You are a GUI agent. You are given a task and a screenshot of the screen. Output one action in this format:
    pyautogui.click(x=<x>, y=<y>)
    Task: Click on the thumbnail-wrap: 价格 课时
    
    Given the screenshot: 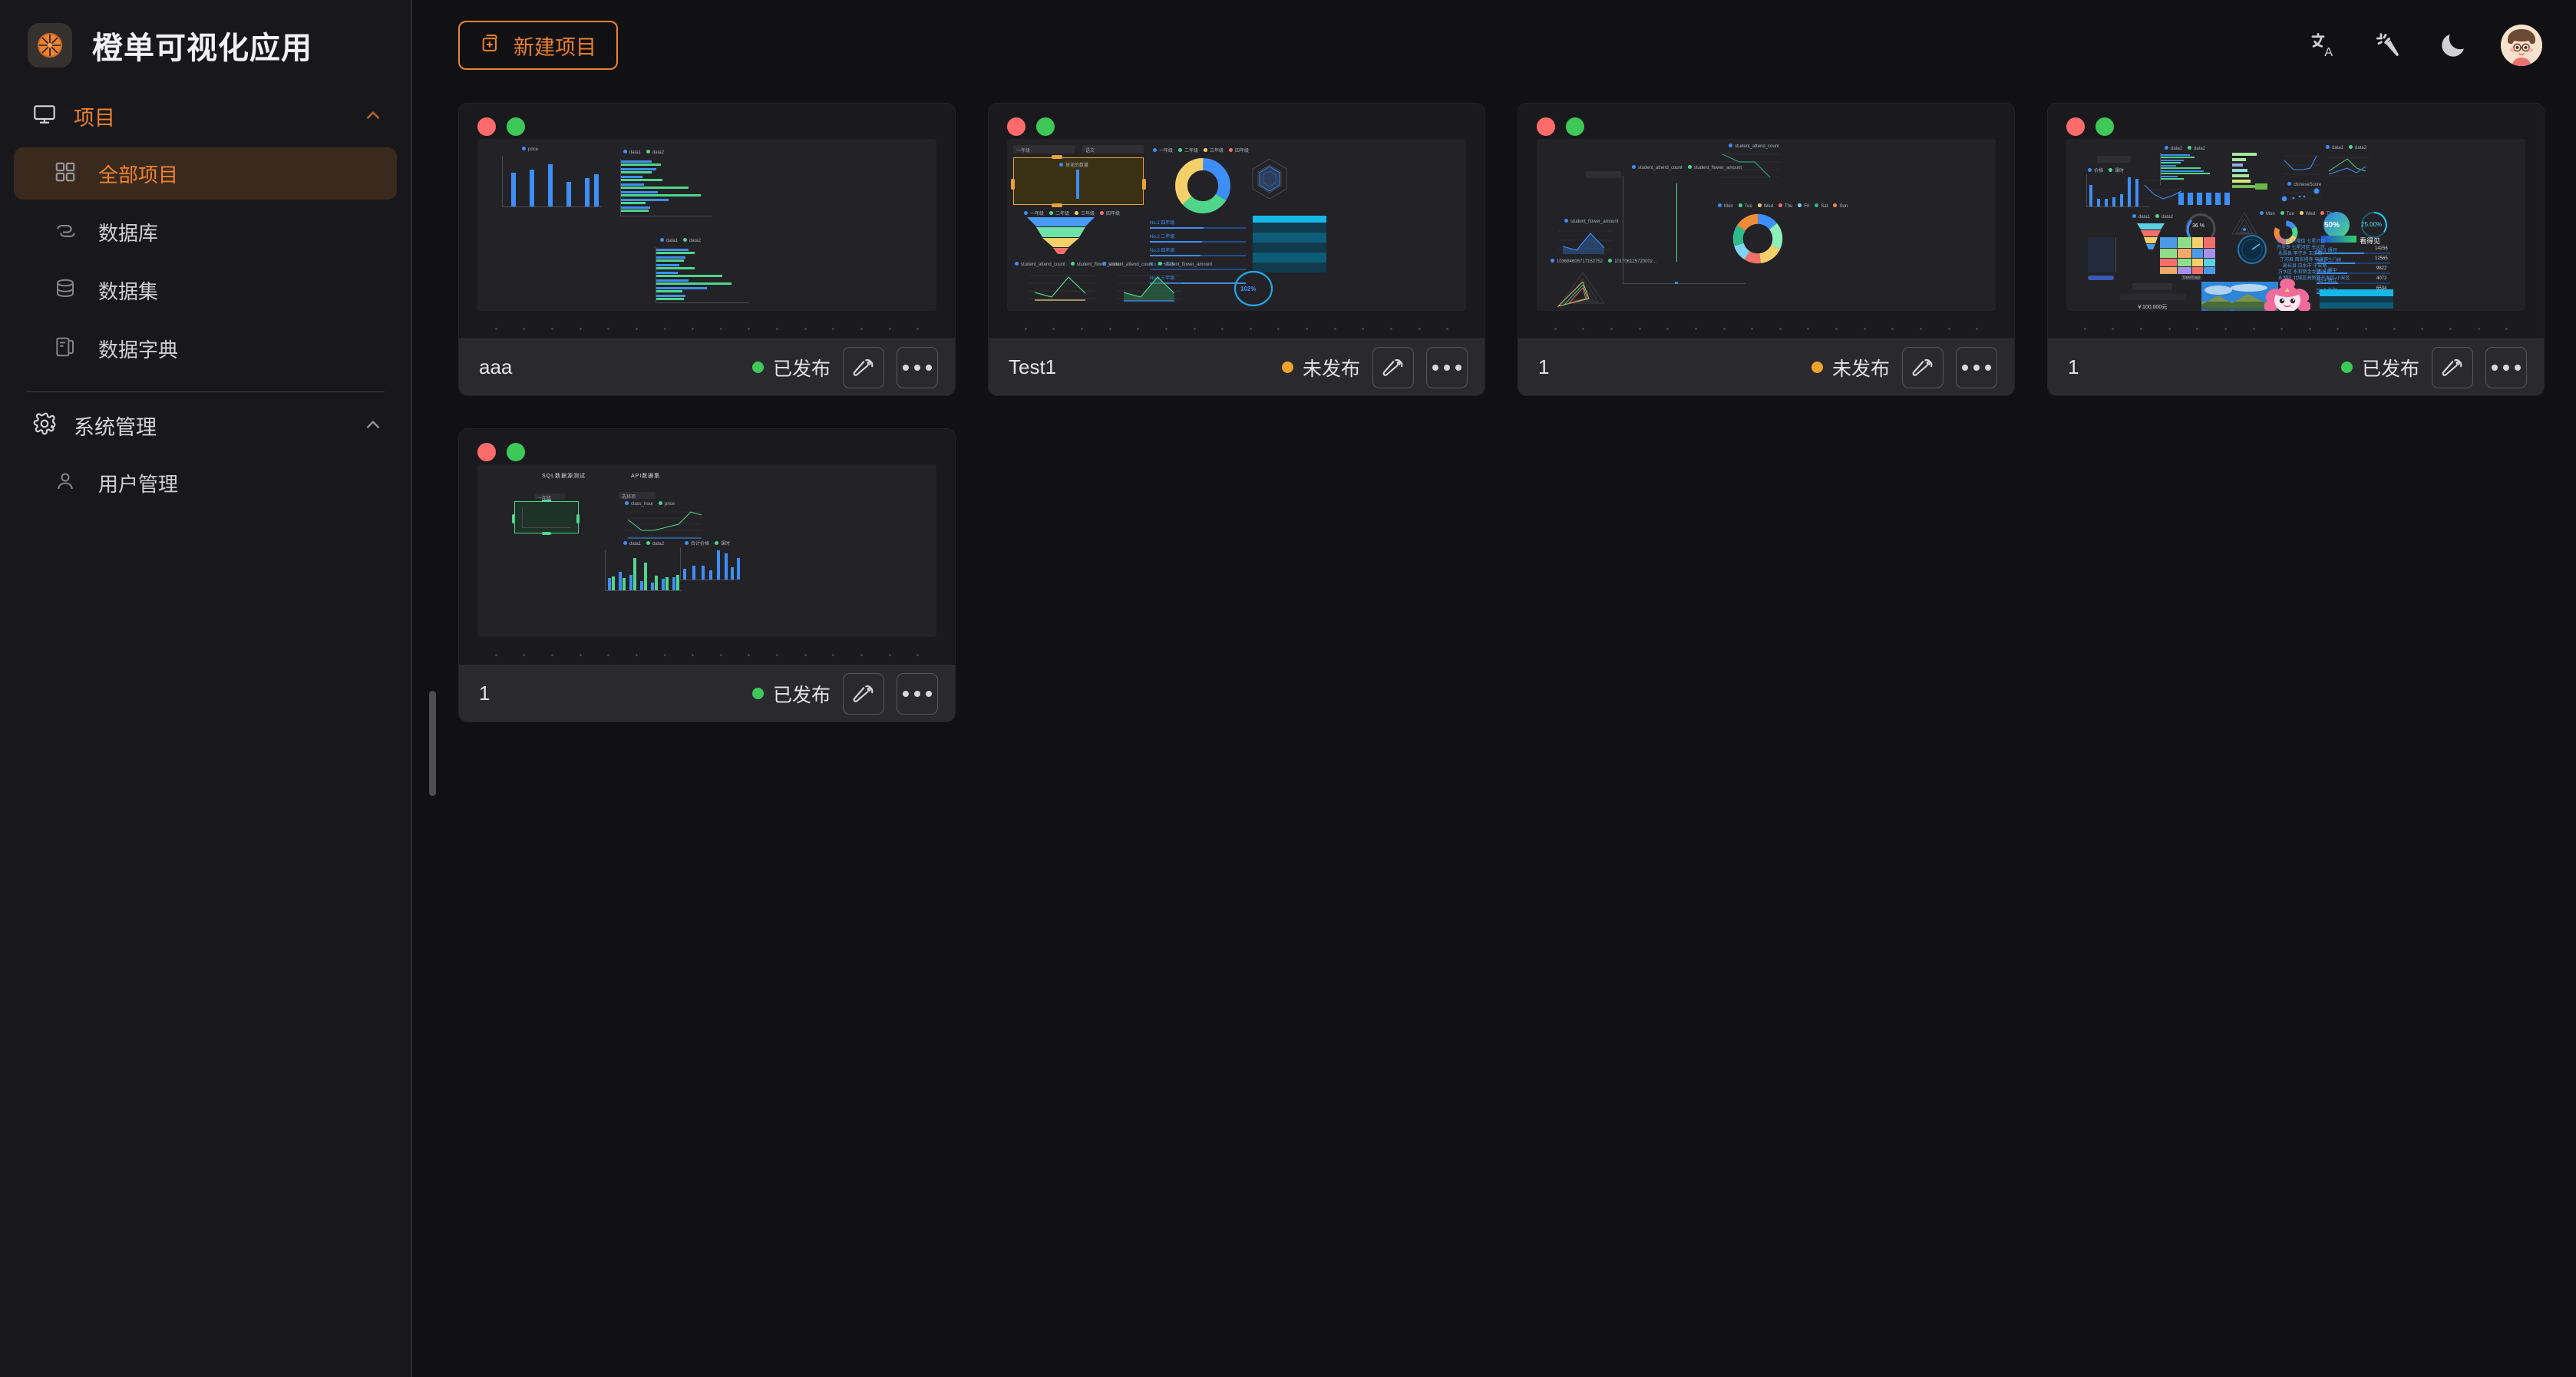 What is the action you would take?
    pyautogui.click(x=2296, y=229)
    